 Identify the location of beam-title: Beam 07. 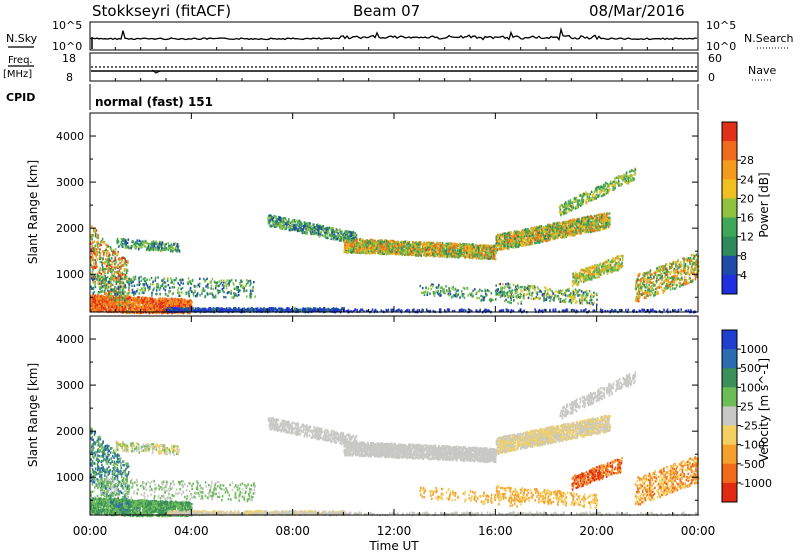
(386, 11).